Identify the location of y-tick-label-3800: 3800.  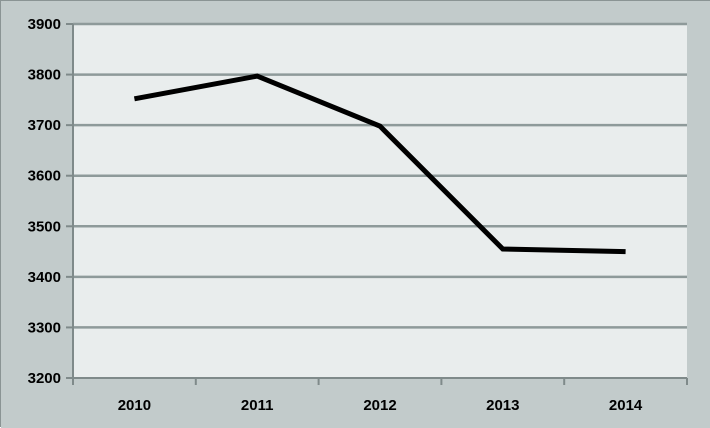
(44, 75).